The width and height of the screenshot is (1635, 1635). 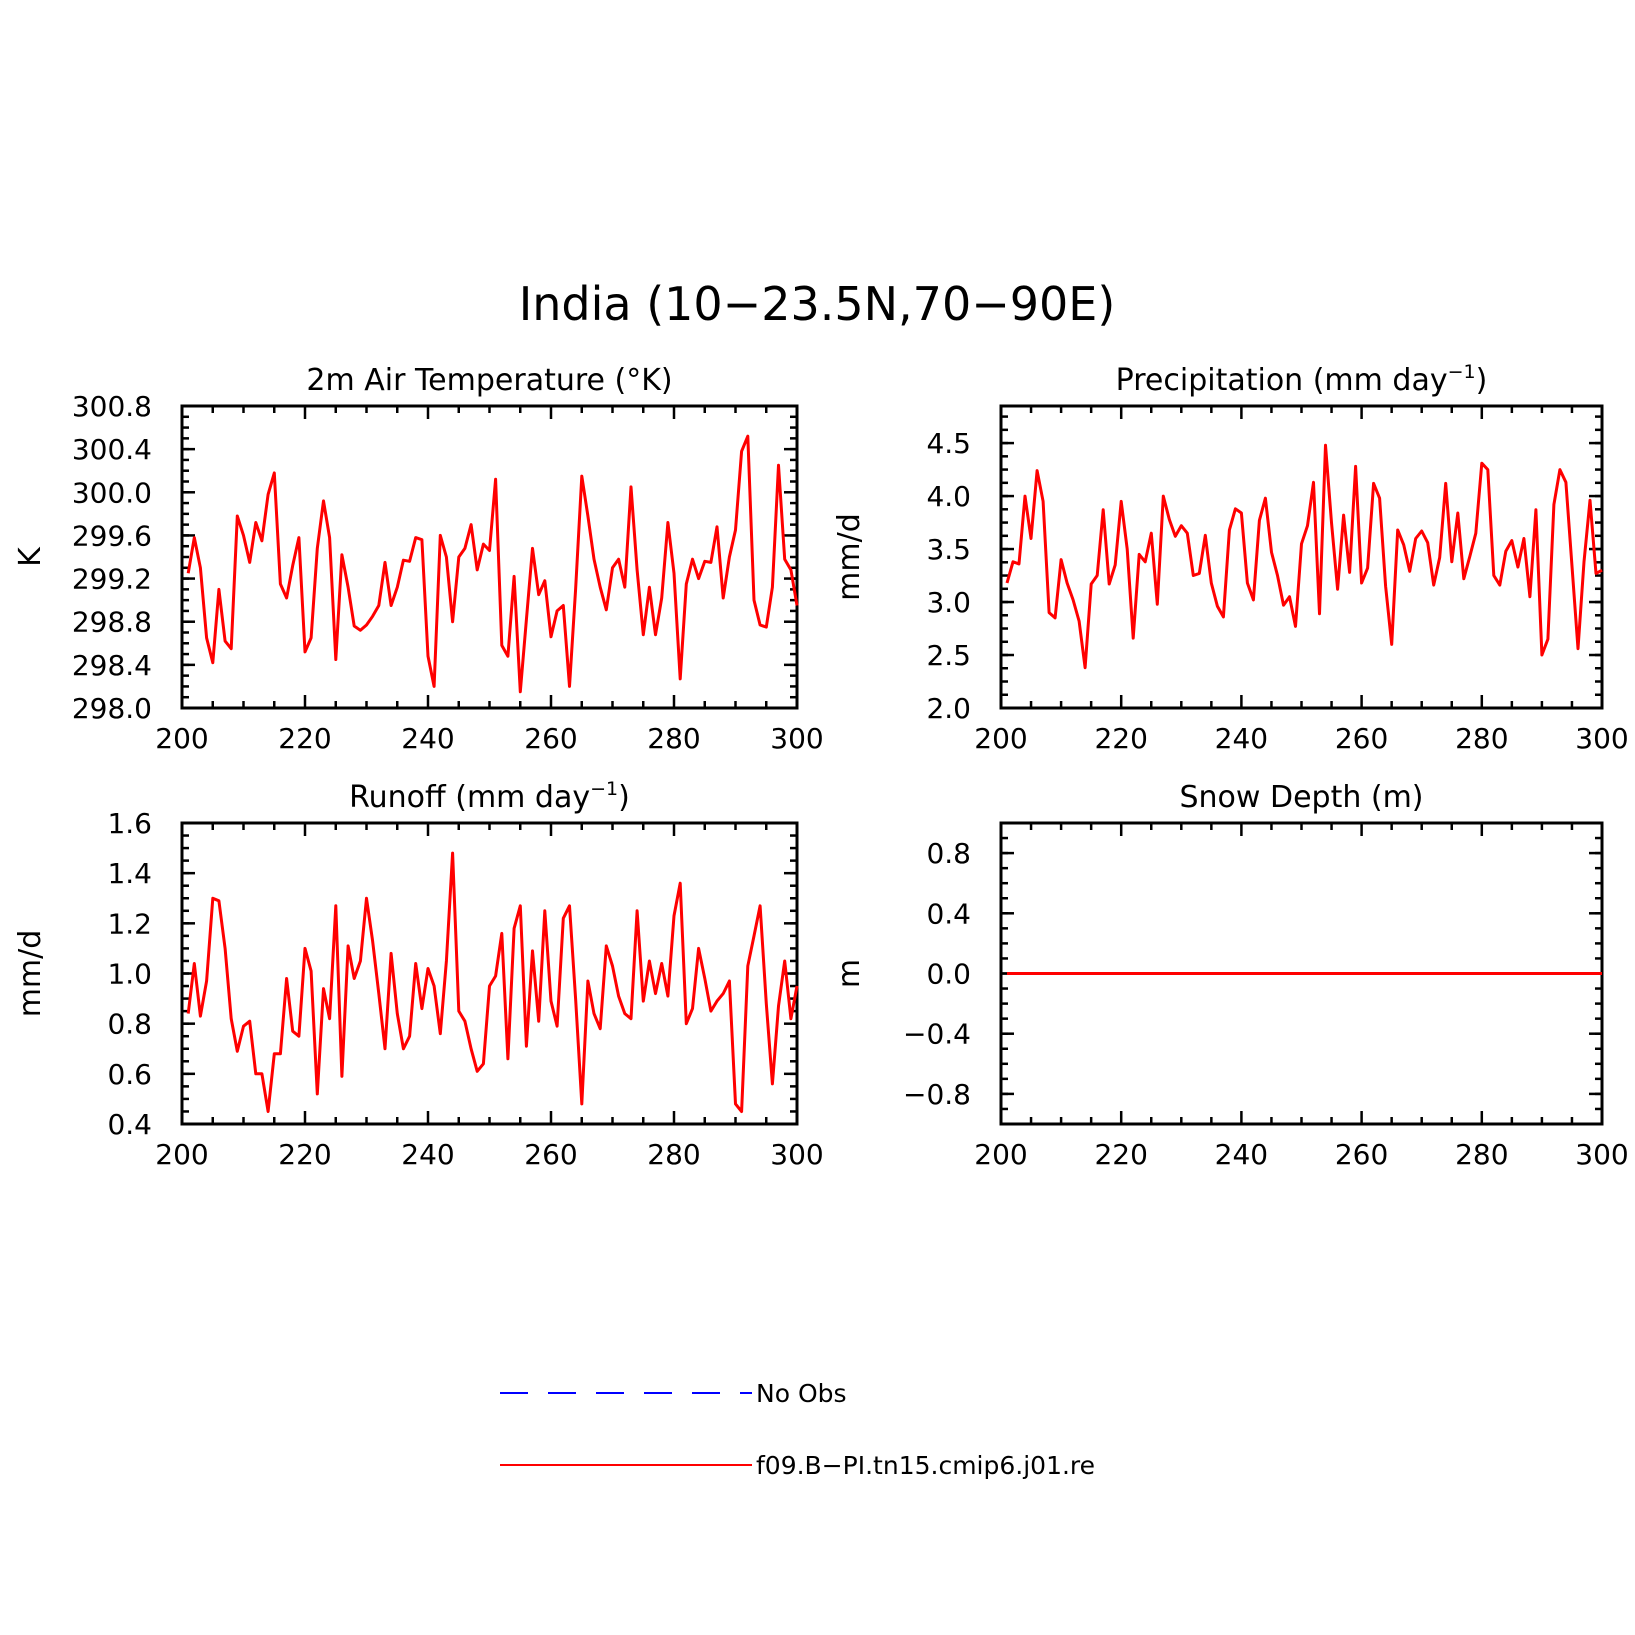 I want to click on plot-frame, so click(x=489, y=557).